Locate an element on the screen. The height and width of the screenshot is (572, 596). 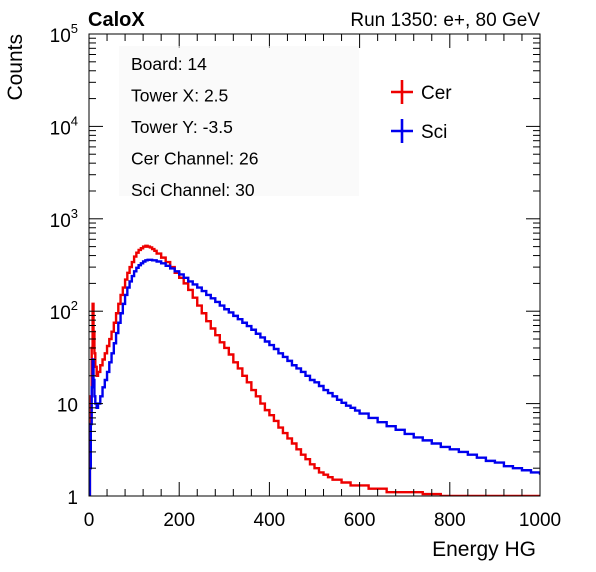
y-tick-label: 10² is located at coordinates (64, 311).